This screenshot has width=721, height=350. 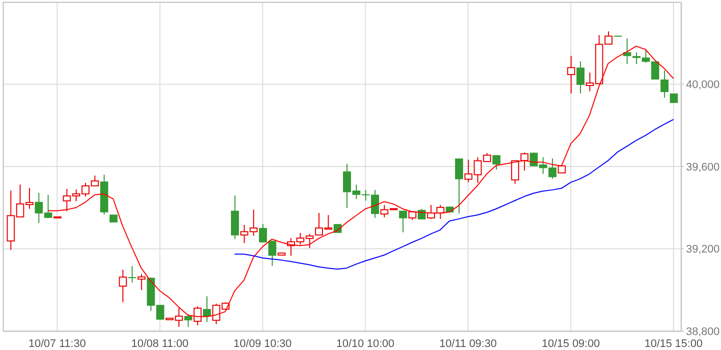 I want to click on y-tick-label: 40,000, so click(x=703, y=85).